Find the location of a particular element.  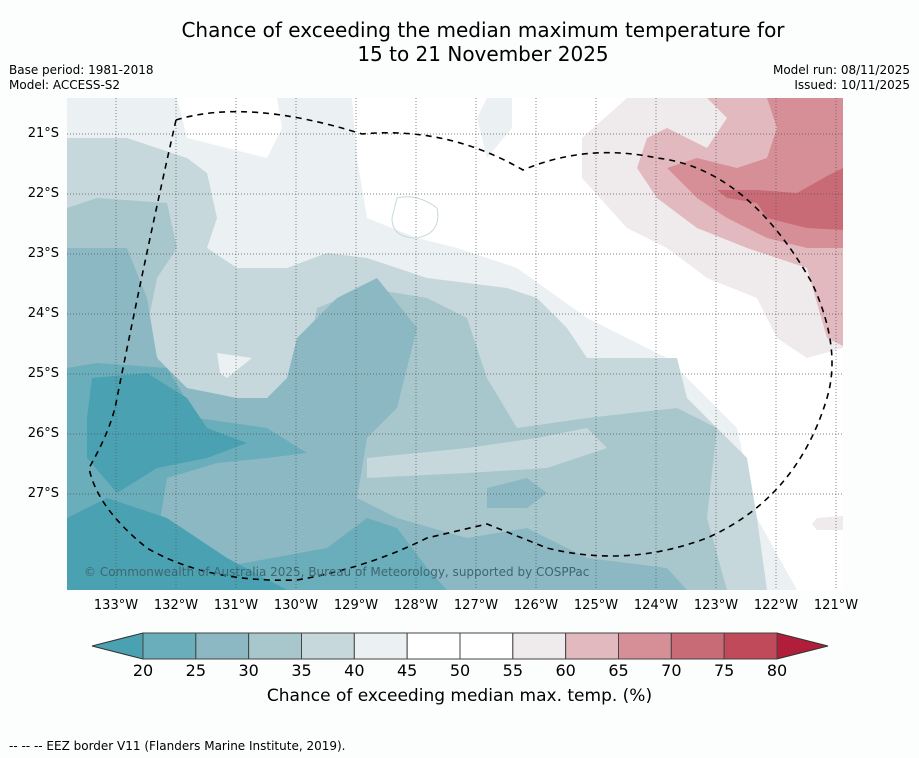

colorbar-tick: 50 is located at coordinates (460, 670).